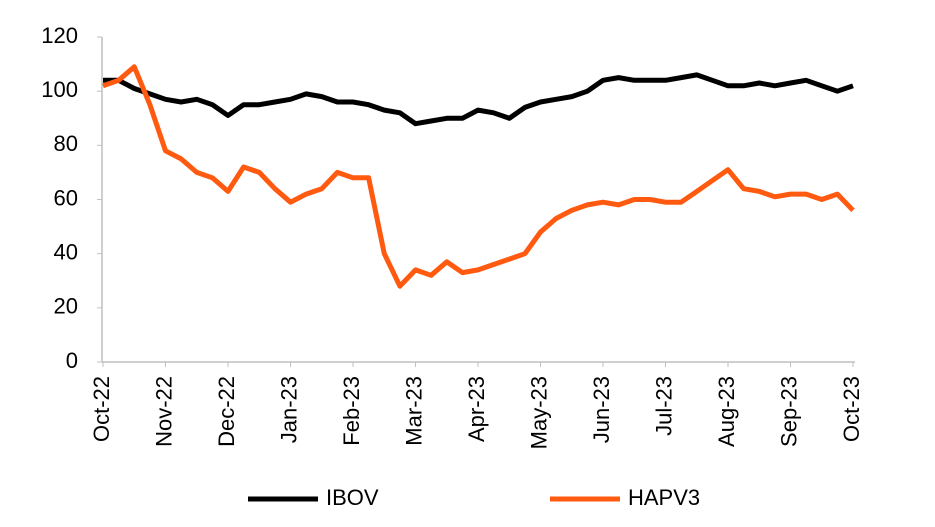 The height and width of the screenshot is (527, 935). Describe the element at coordinates (72, 360) in the screenshot. I see `y-tick-label: 0` at that location.